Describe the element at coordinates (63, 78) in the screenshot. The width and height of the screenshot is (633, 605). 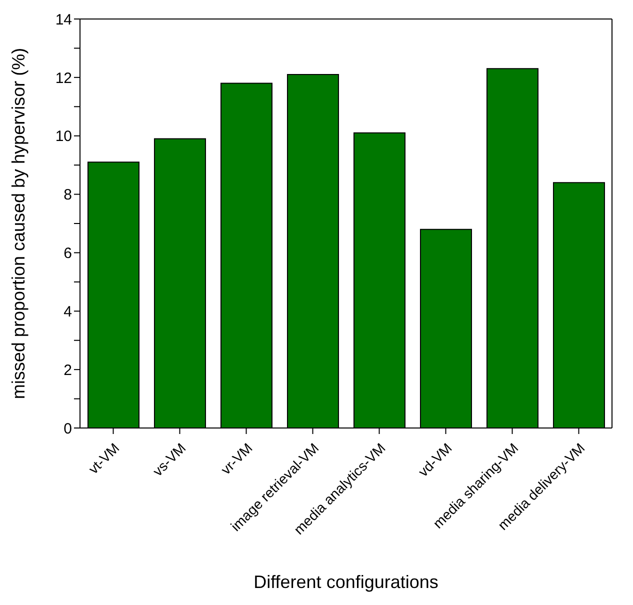
I see `y-tick-label: 12` at that location.